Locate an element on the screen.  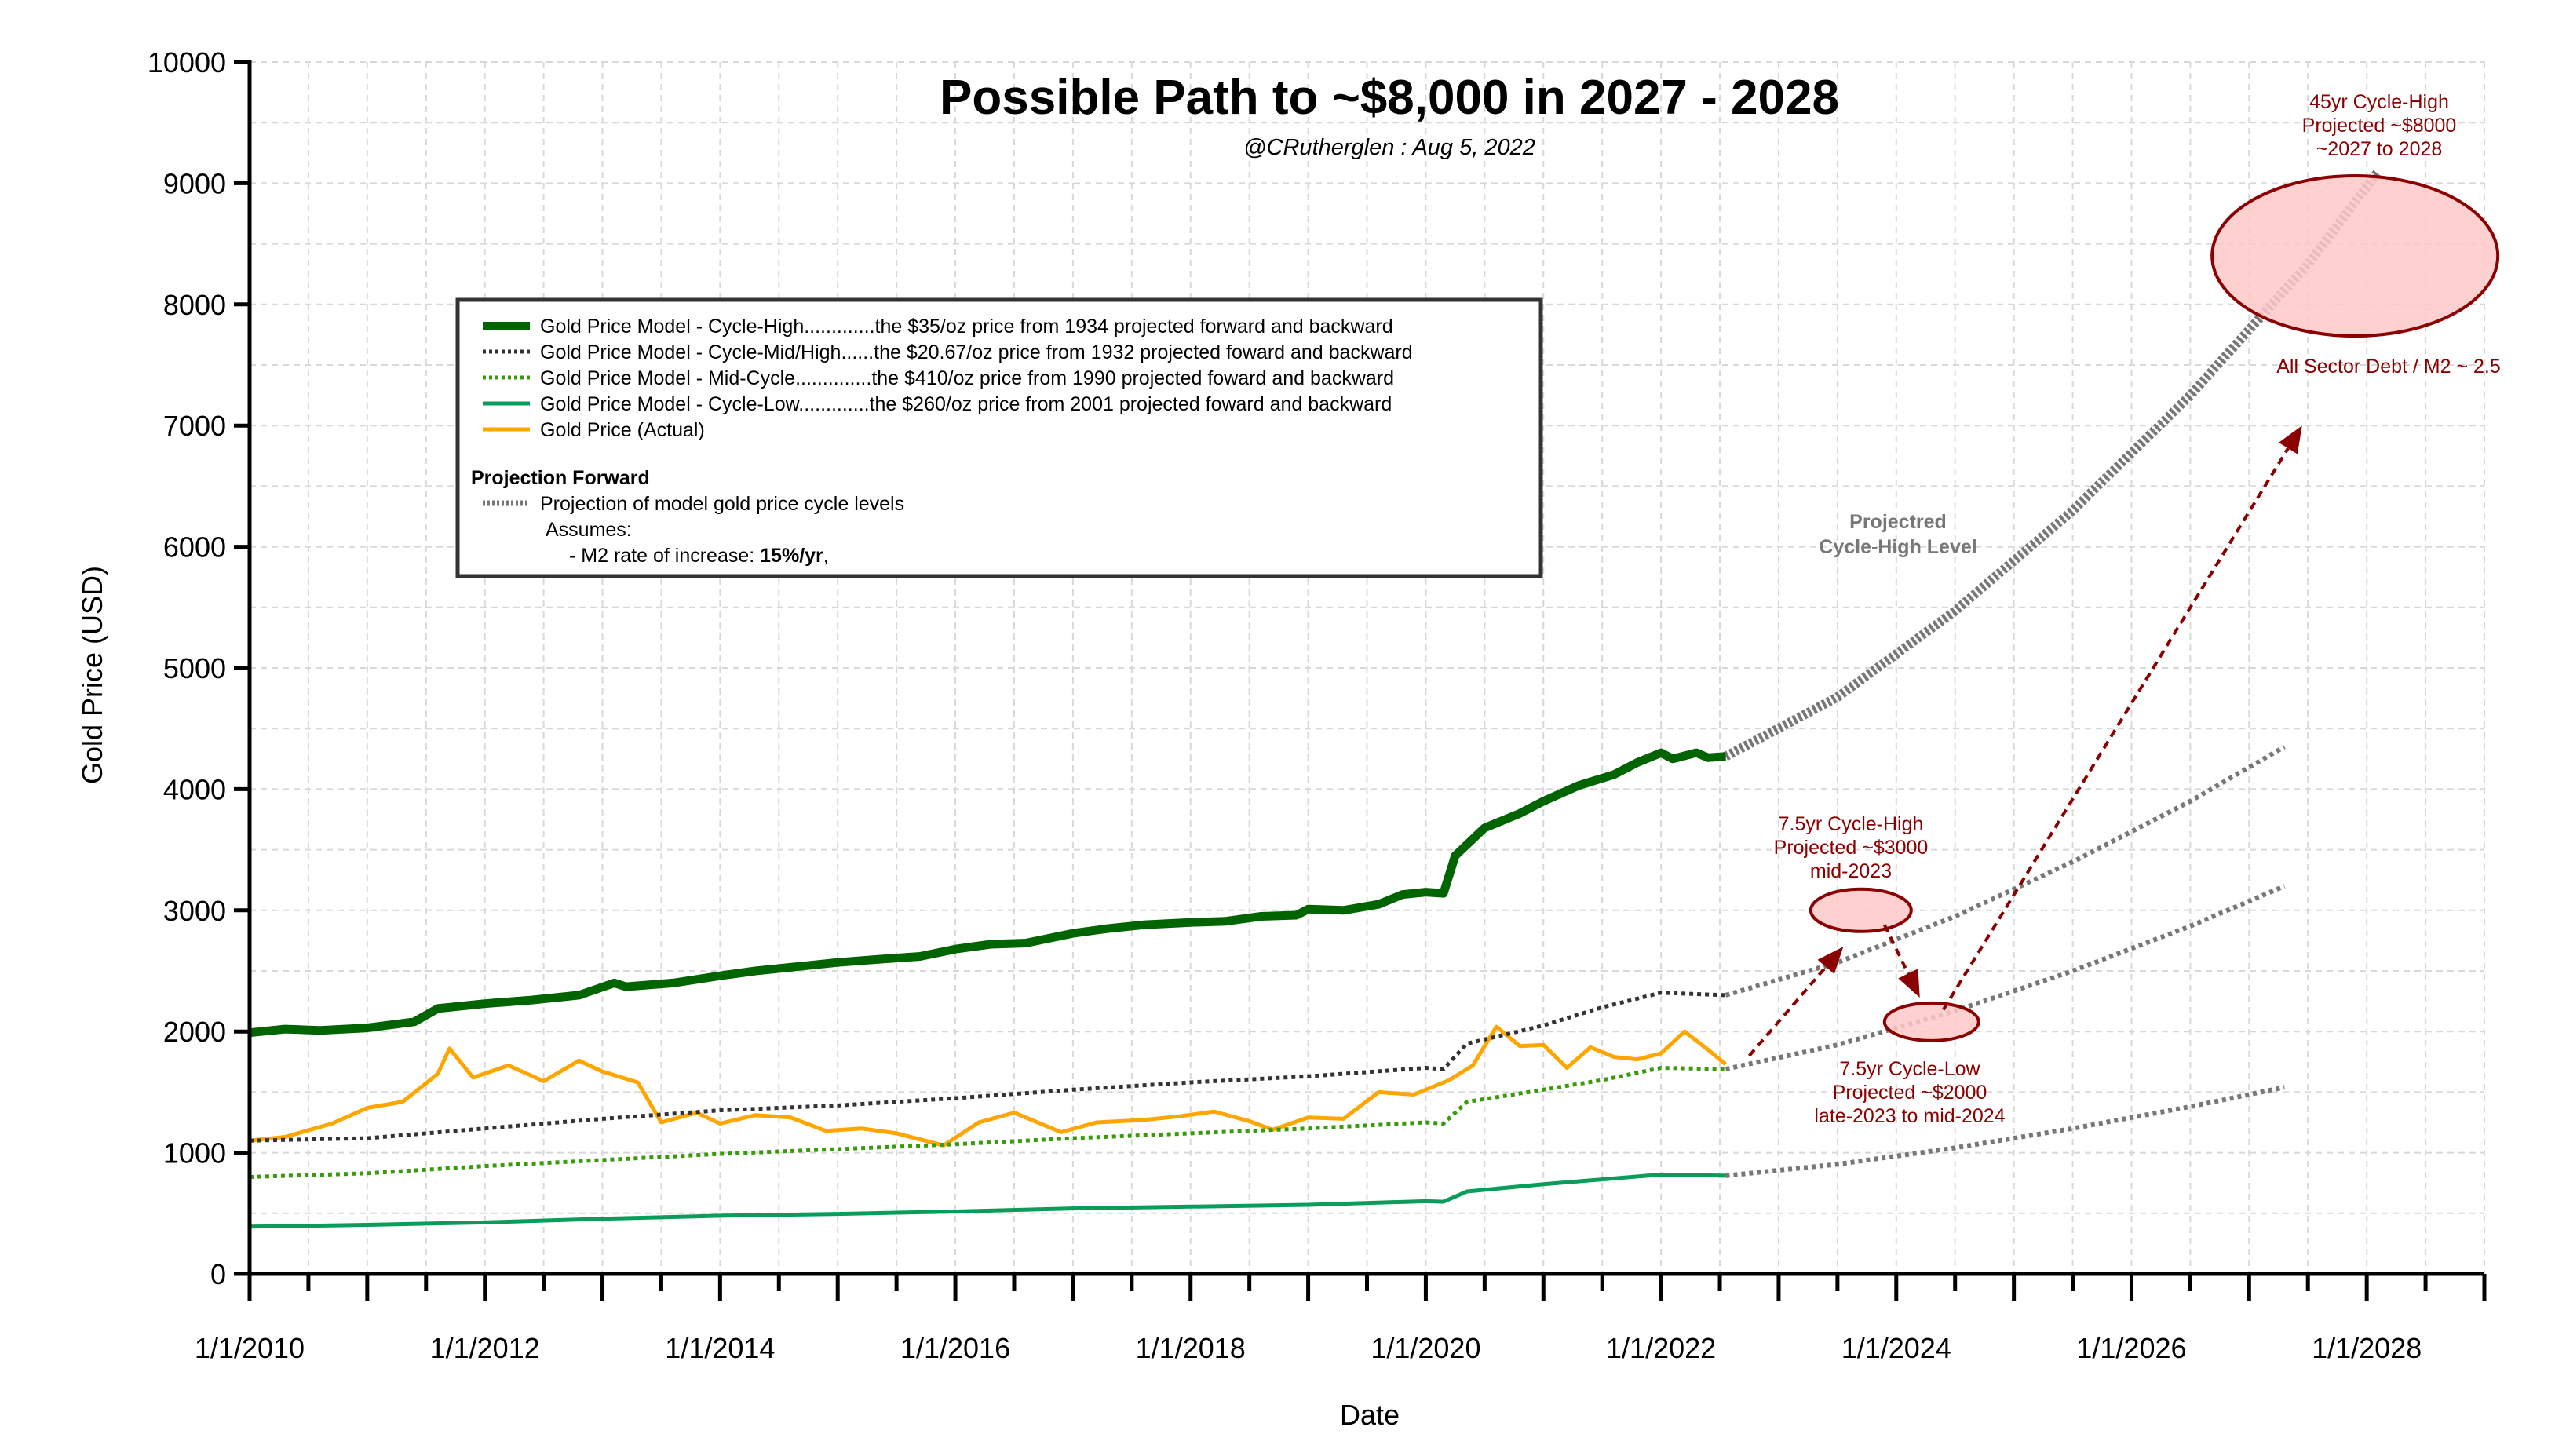
y-axis-label: Gold Price (USD) is located at coordinates (92, 675).